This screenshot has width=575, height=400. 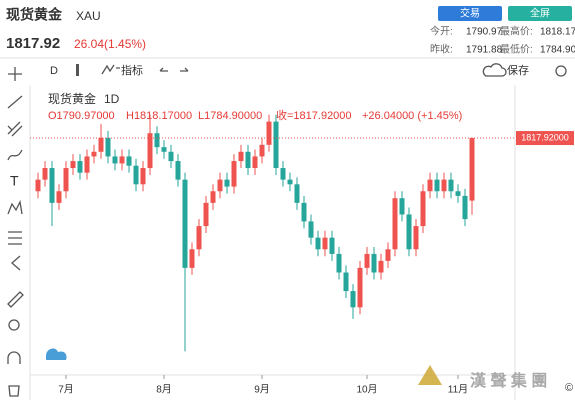 What do you see at coordinates (81, 116) in the screenshot?
I see `legend-item: O1790.97000` at bounding box center [81, 116].